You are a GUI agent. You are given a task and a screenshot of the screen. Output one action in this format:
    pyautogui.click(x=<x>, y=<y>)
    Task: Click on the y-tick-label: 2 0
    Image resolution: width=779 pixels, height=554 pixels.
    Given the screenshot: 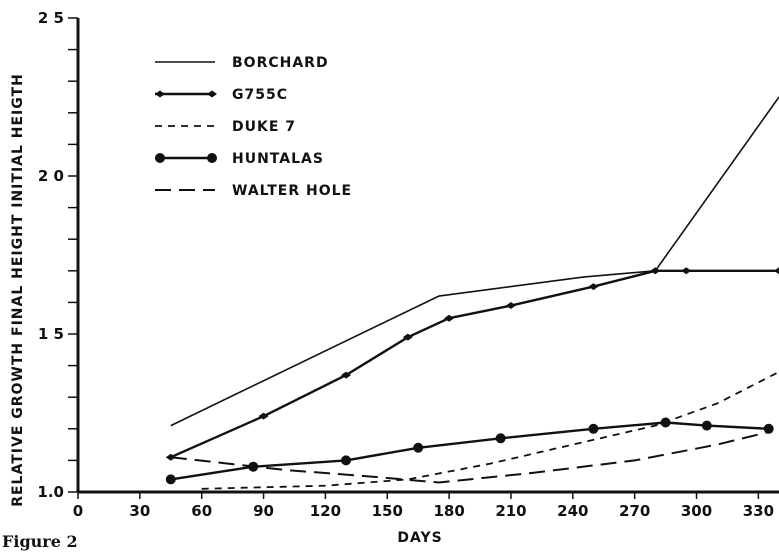 What is the action you would take?
    pyautogui.click(x=51, y=176)
    